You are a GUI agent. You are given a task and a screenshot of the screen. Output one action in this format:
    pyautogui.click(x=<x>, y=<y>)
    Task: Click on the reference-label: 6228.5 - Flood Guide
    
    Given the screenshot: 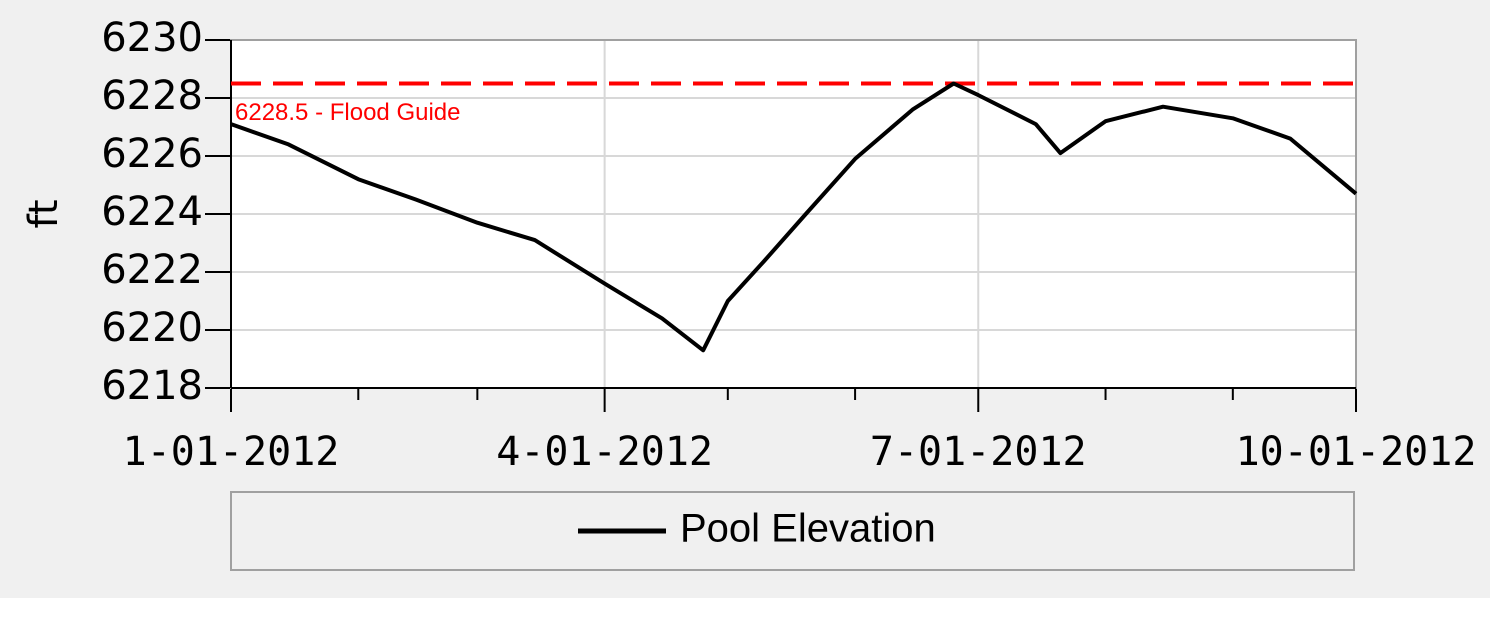 What is the action you would take?
    pyautogui.click(x=347, y=112)
    